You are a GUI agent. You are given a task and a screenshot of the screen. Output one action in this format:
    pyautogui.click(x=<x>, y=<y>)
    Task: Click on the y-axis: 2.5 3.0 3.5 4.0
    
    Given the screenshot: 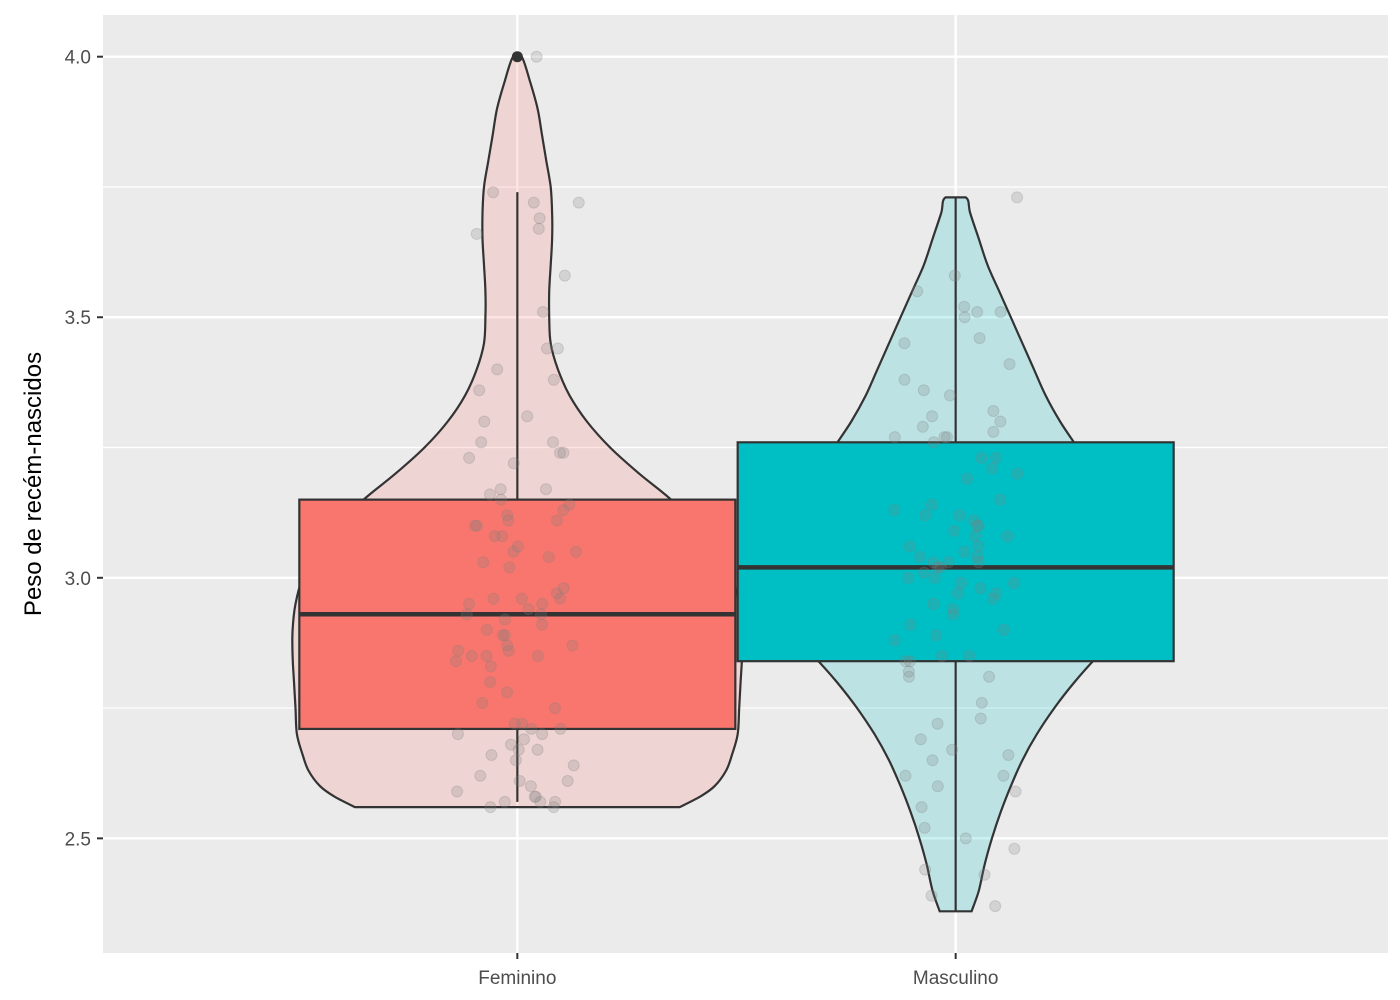 What is the action you would take?
    pyautogui.click(x=84, y=449)
    